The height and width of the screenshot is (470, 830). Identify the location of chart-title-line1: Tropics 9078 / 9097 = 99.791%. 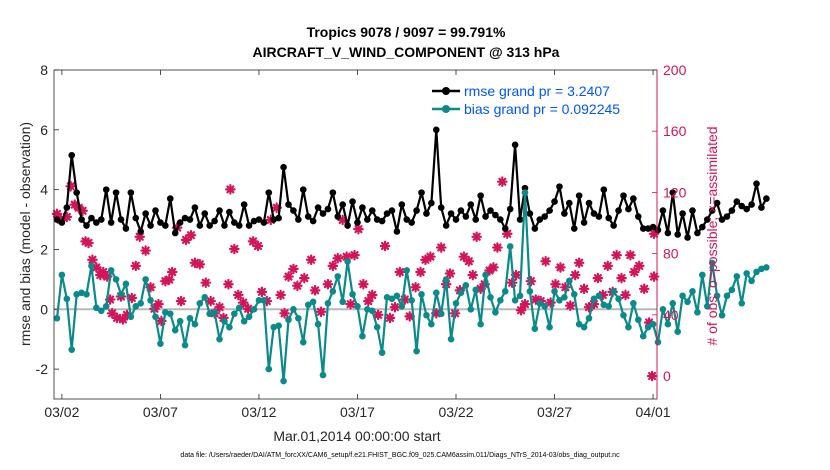
(406, 32).